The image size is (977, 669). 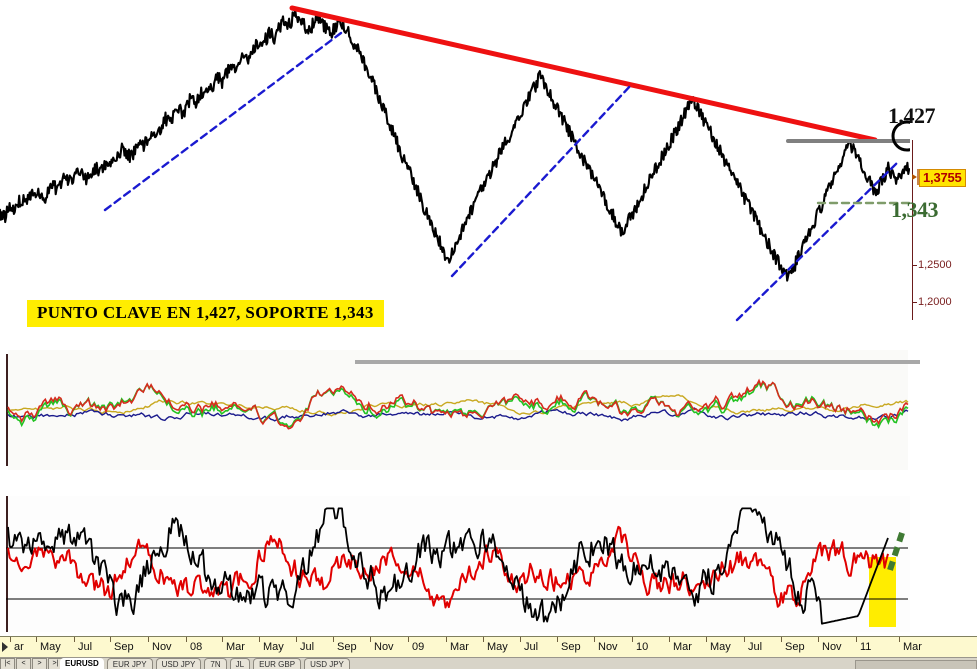 I want to click on last-price-pointer-icon, so click(x=915, y=177).